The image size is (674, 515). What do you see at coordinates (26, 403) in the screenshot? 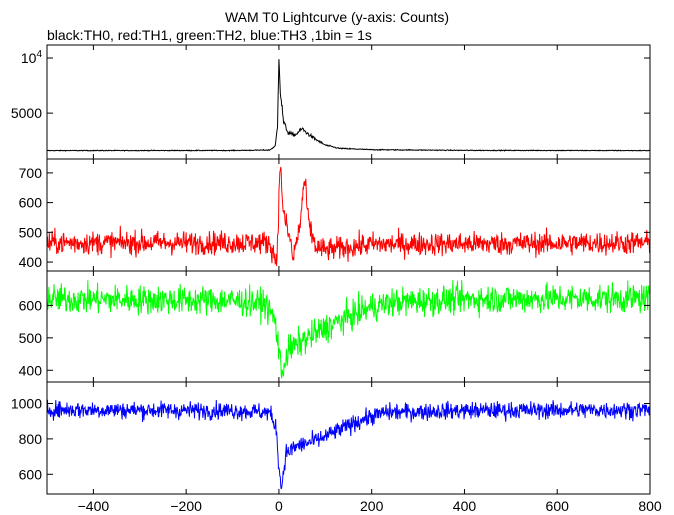
I see `y-tick-label: 1000` at bounding box center [26, 403].